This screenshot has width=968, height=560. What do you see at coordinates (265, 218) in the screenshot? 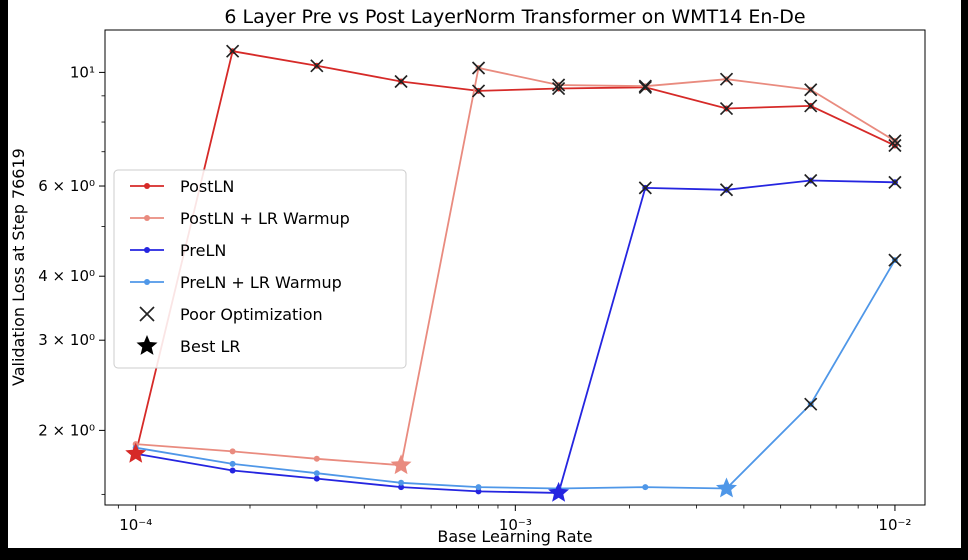
I see `legend-item-label: PostLN + LR Warmup` at bounding box center [265, 218].